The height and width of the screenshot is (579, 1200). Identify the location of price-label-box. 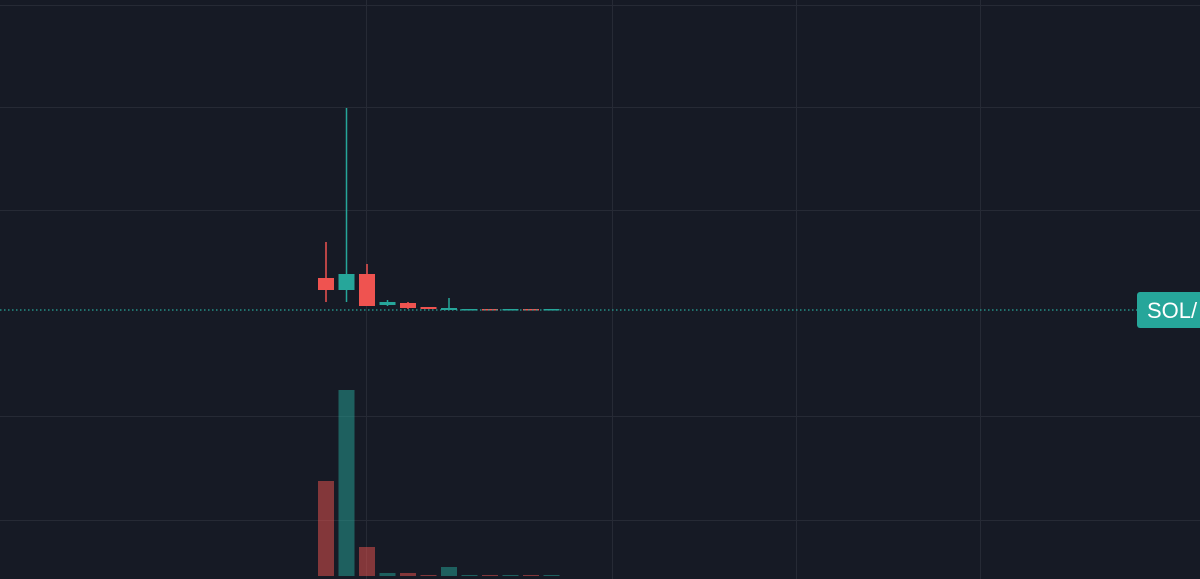
(1168, 310).